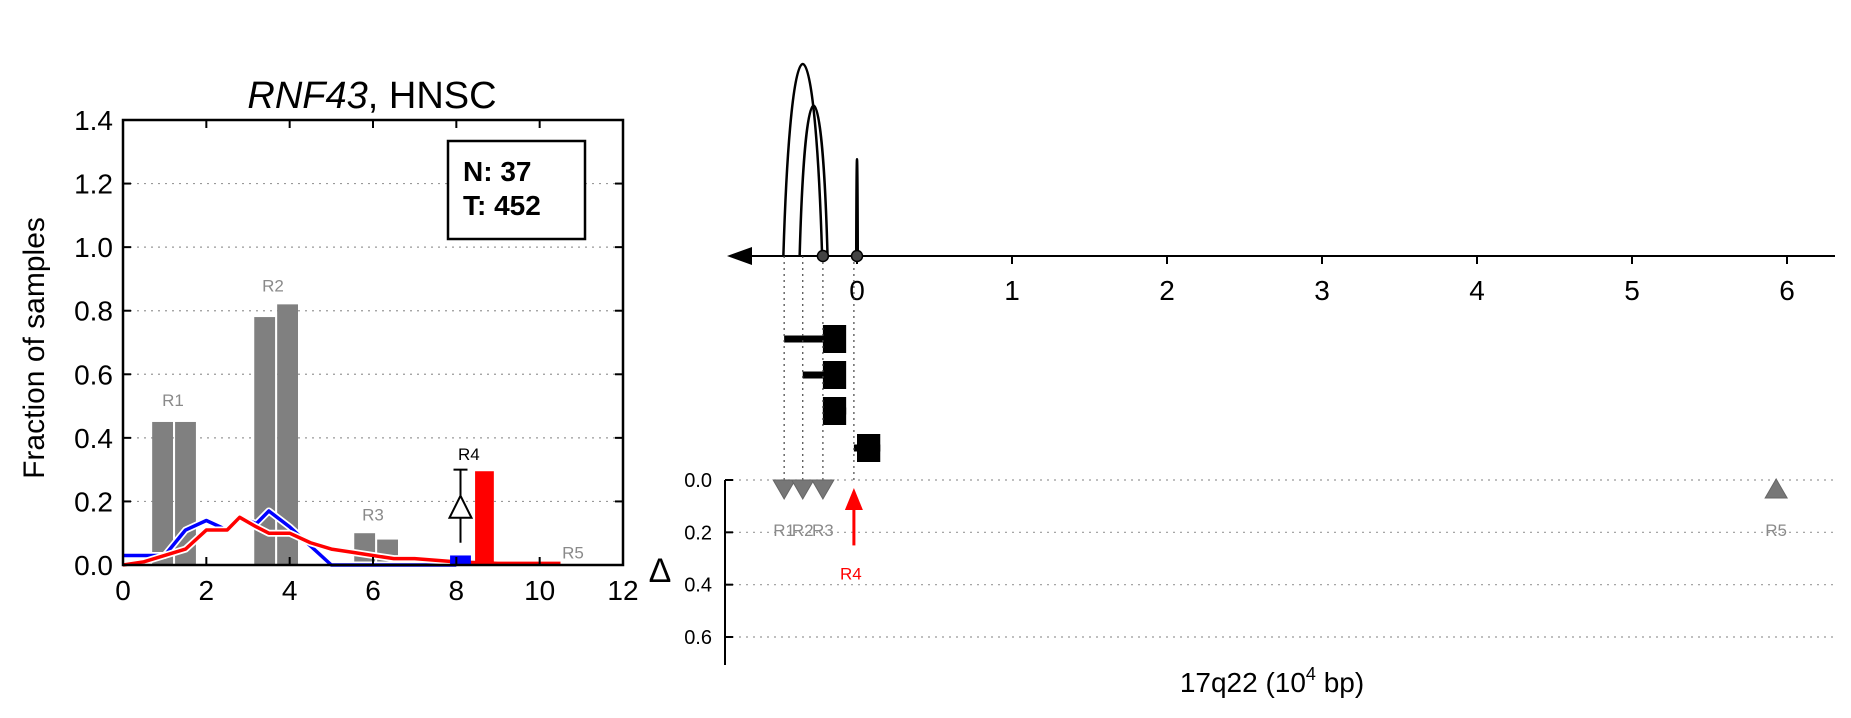 The width and height of the screenshot is (1851, 718). What do you see at coordinates (698, 481) in the screenshot?
I see `delta-tick-label: 0.0` at bounding box center [698, 481].